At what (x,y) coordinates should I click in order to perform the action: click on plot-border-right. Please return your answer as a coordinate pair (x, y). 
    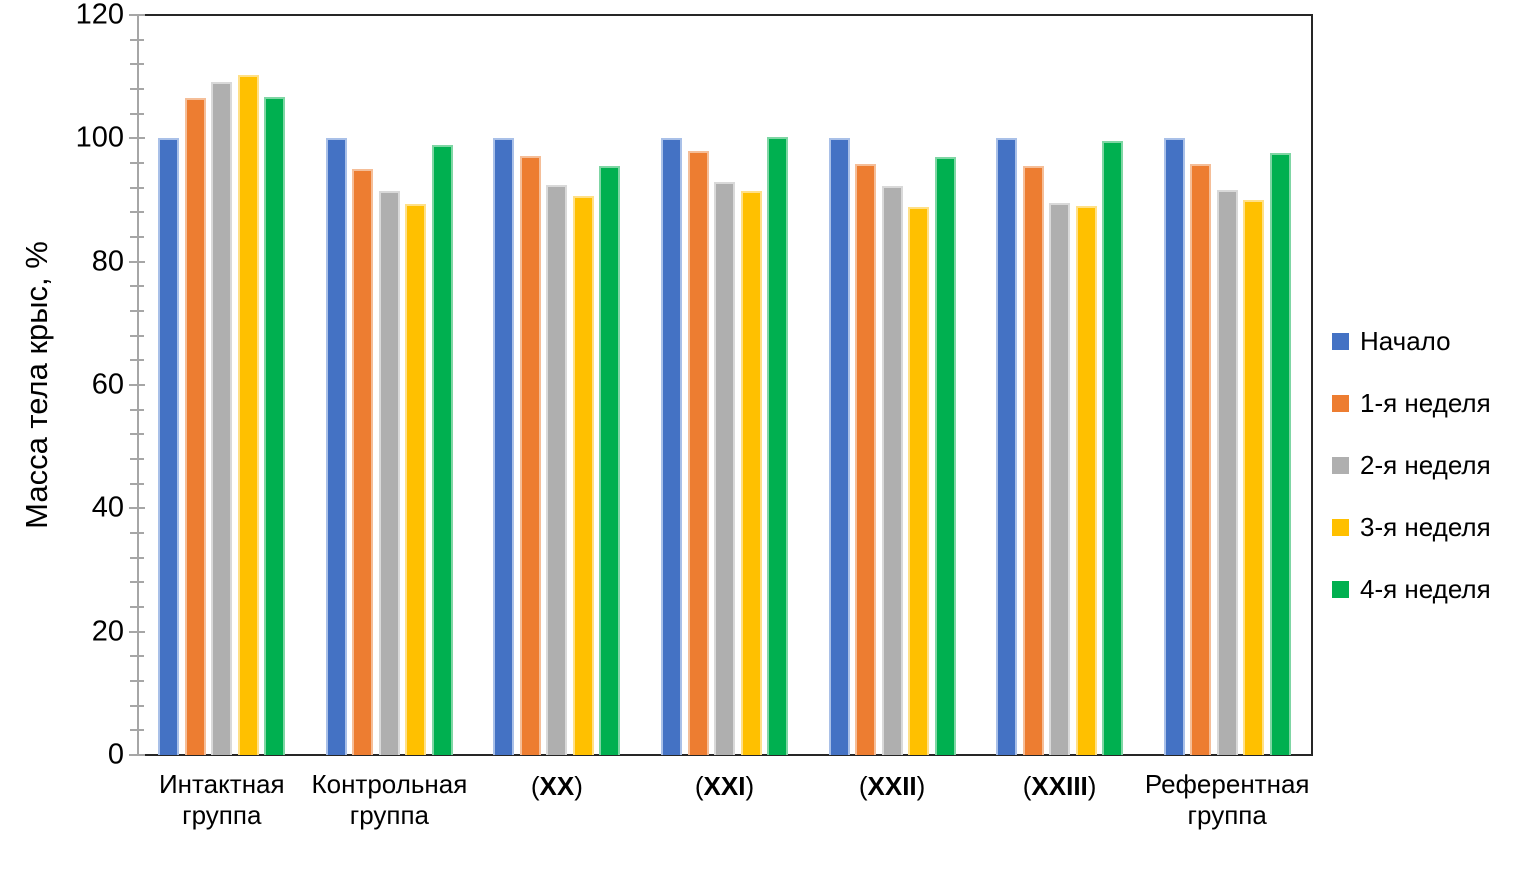
    Looking at the image, I should click on (1312, 385).